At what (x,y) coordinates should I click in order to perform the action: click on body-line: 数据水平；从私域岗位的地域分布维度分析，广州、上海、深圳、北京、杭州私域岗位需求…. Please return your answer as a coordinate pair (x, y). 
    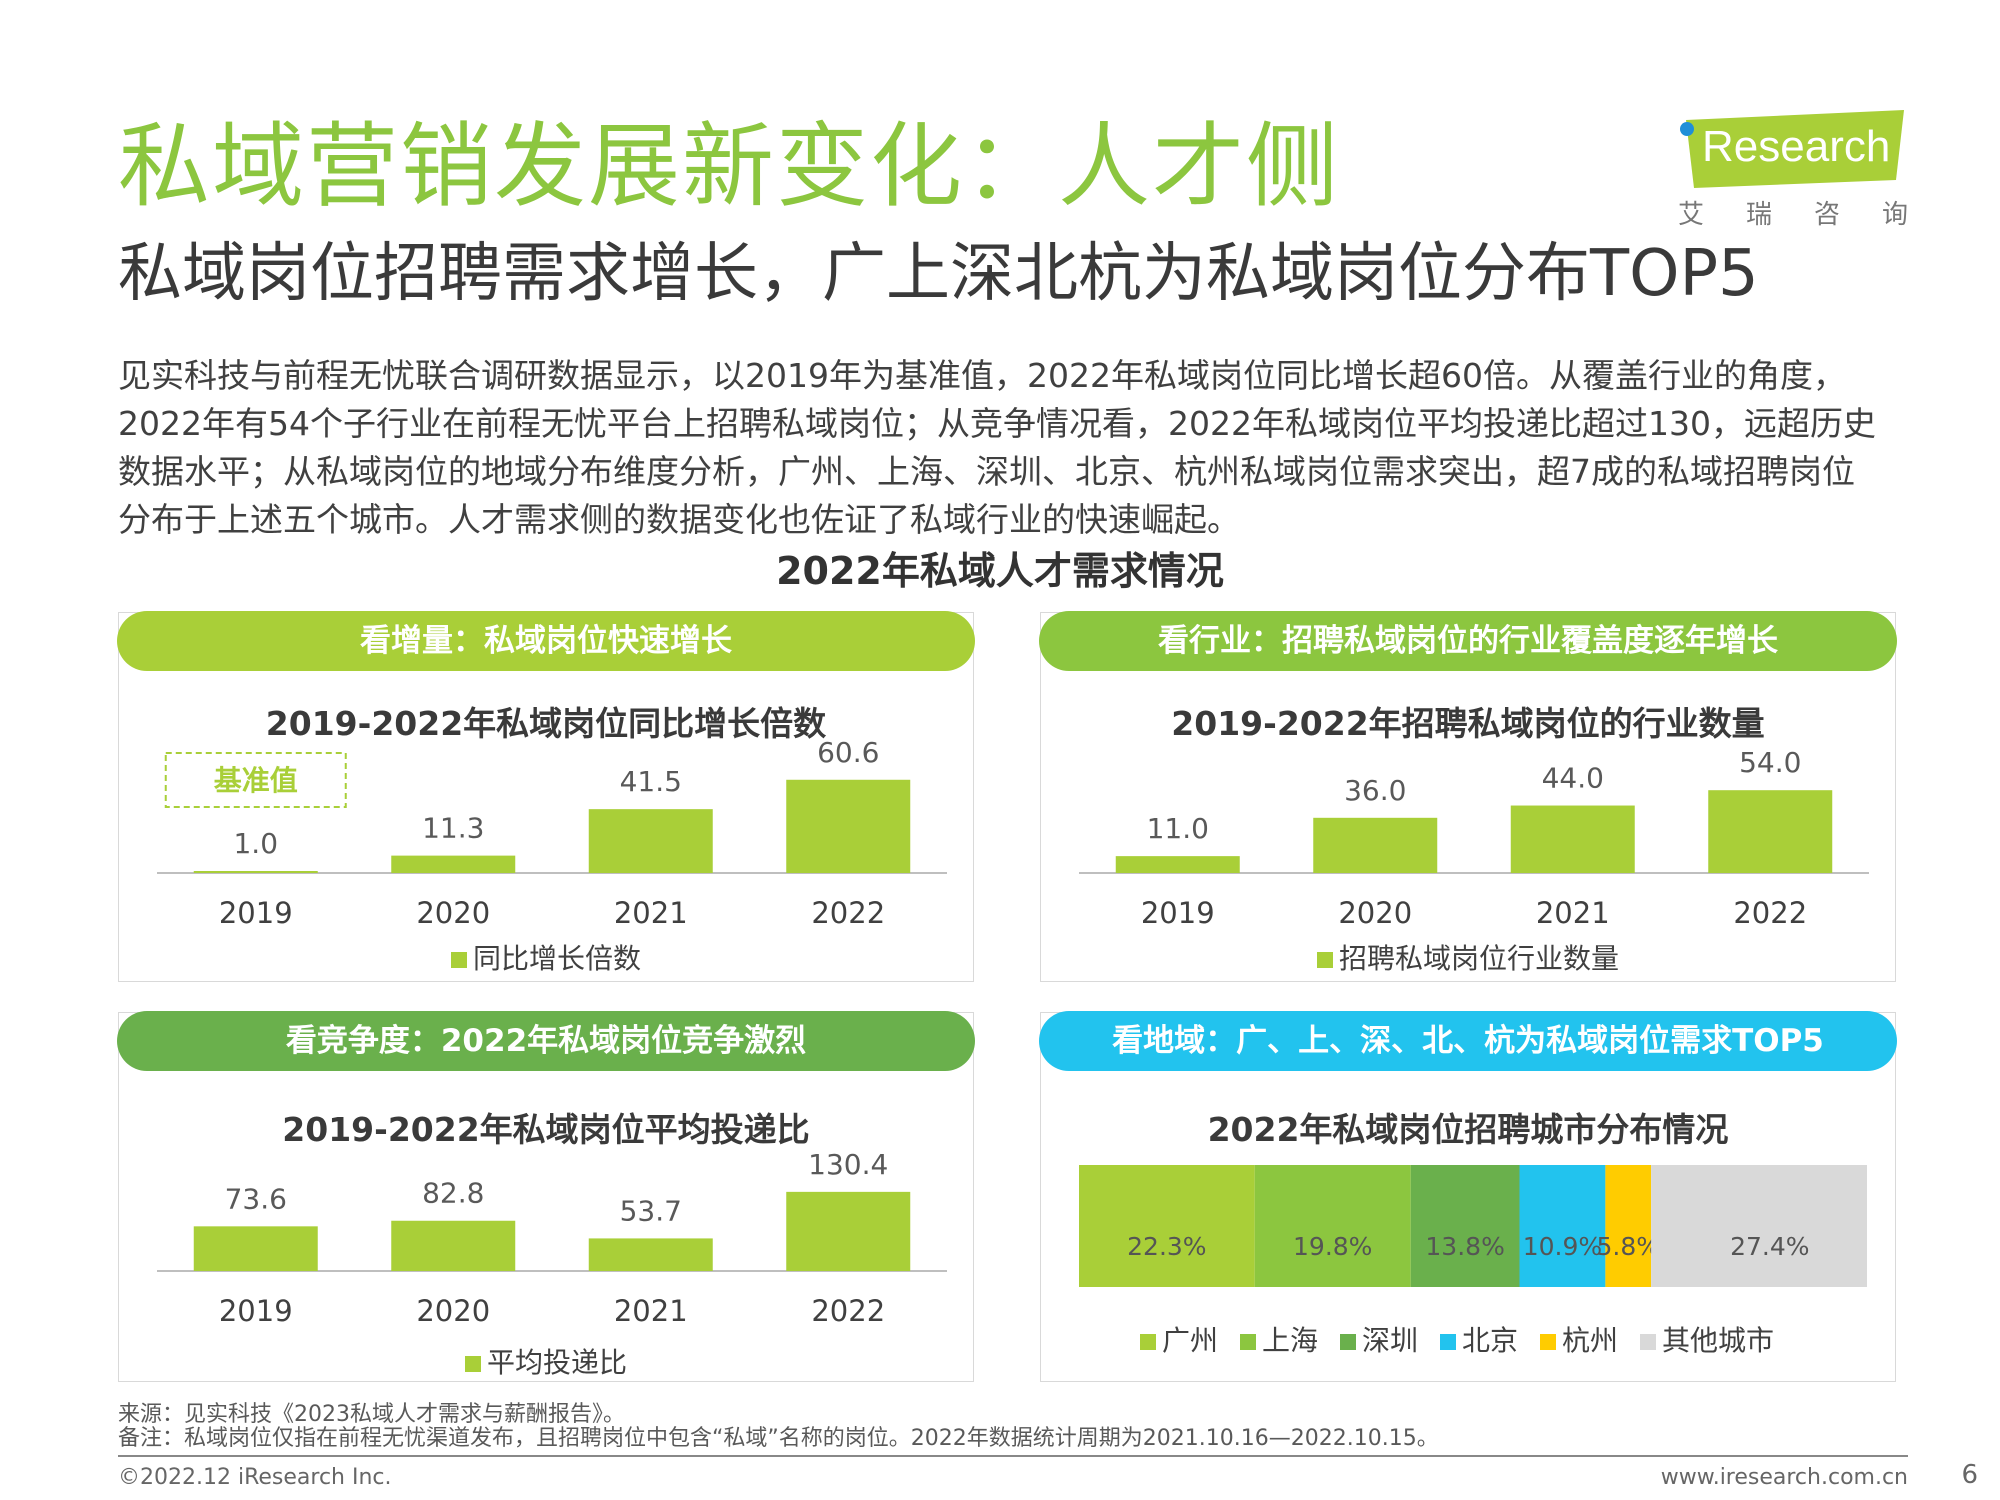
    Looking at the image, I should click on (986, 471).